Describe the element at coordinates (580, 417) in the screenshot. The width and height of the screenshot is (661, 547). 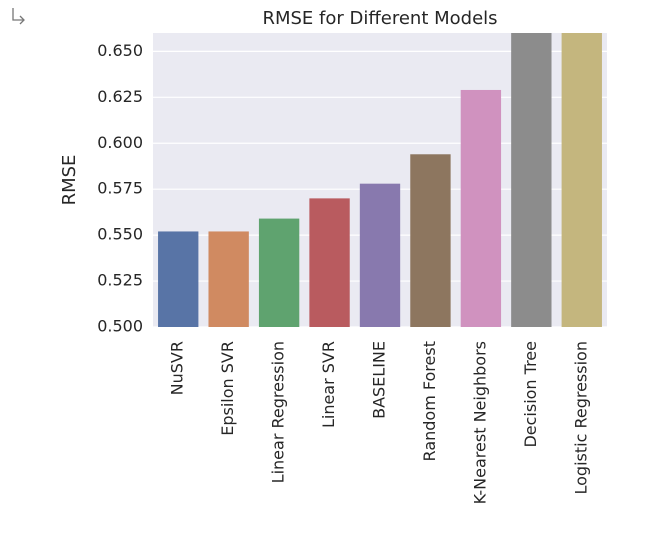
I see `x-tick-label: Logistic Regression` at that location.